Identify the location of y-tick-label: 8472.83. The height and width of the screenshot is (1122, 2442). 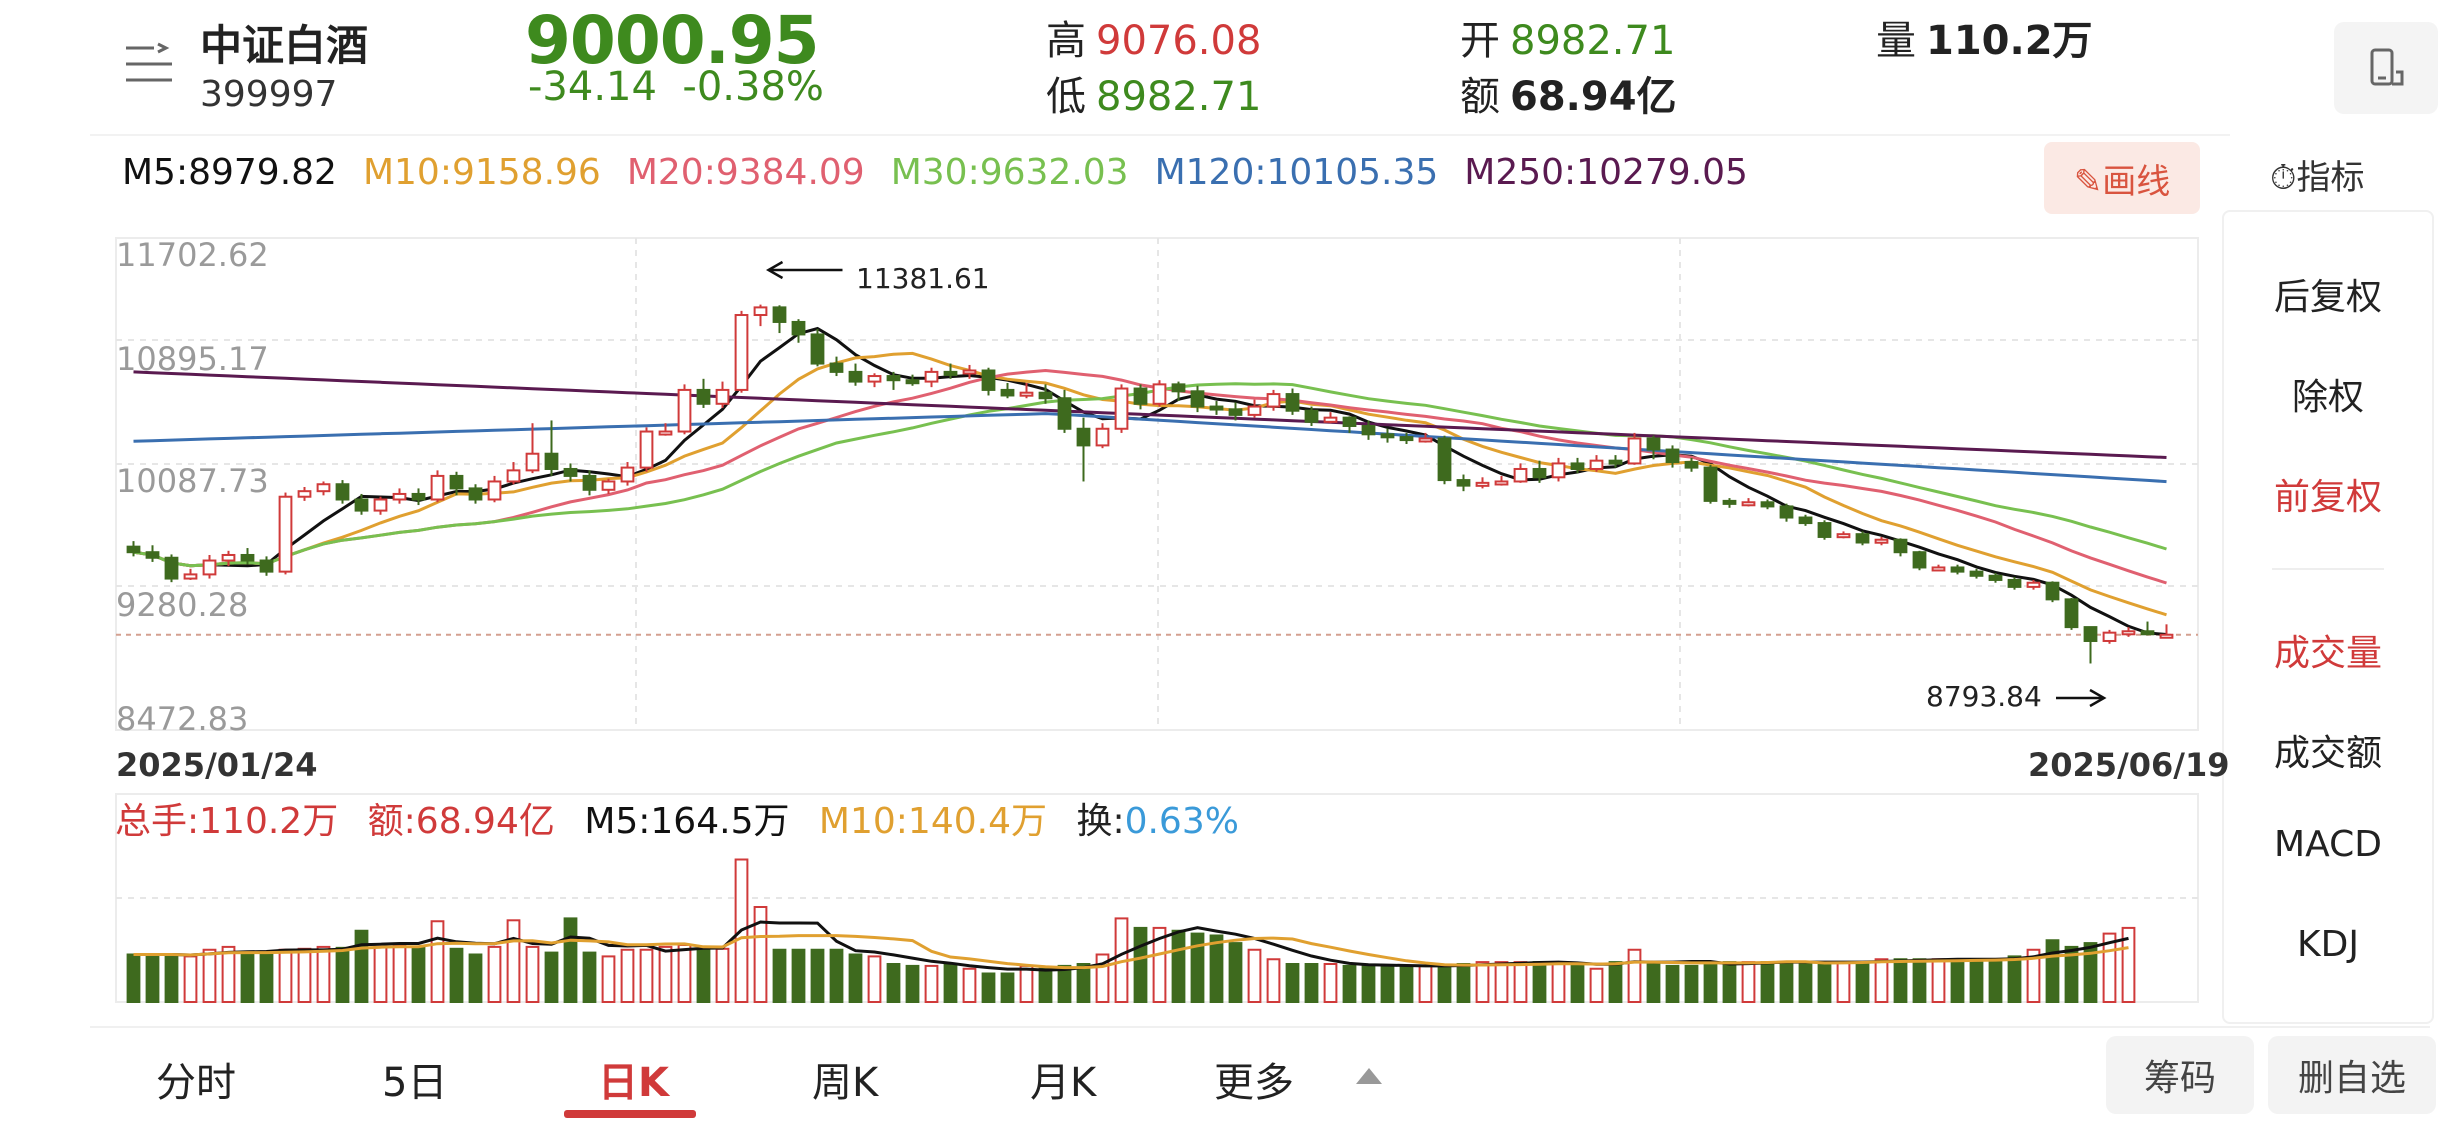
(182, 719).